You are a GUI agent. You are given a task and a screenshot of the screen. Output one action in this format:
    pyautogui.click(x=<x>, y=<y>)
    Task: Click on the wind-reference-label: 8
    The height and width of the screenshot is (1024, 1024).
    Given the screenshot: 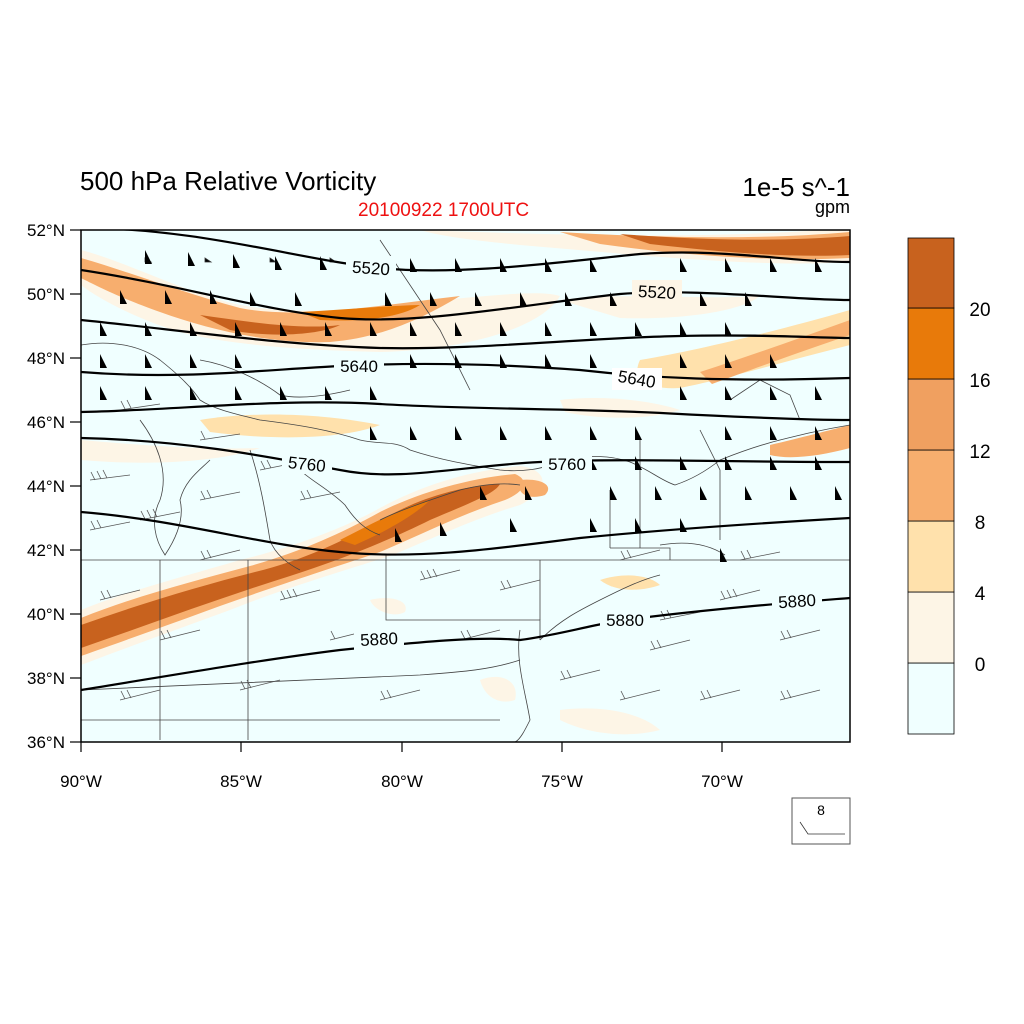 What is the action you would take?
    pyautogui.click(x=821, y=810)
    